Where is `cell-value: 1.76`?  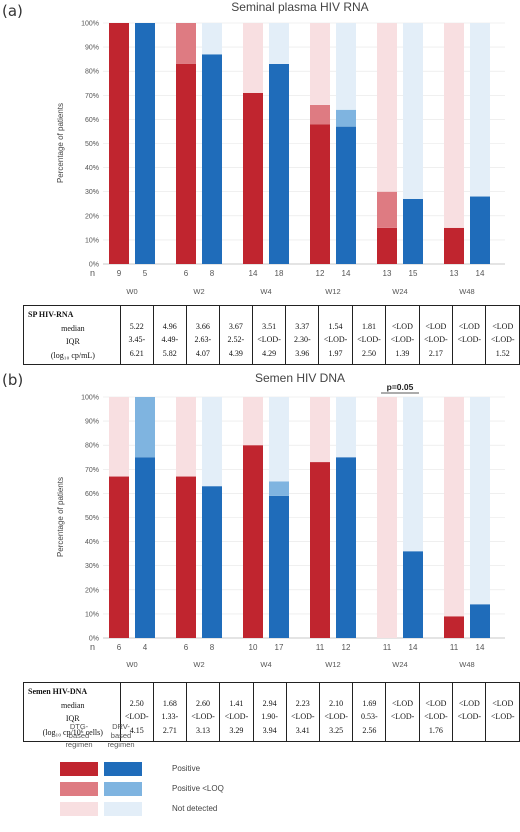 cell-value: 1.76 is located at coordinates (435, 730).